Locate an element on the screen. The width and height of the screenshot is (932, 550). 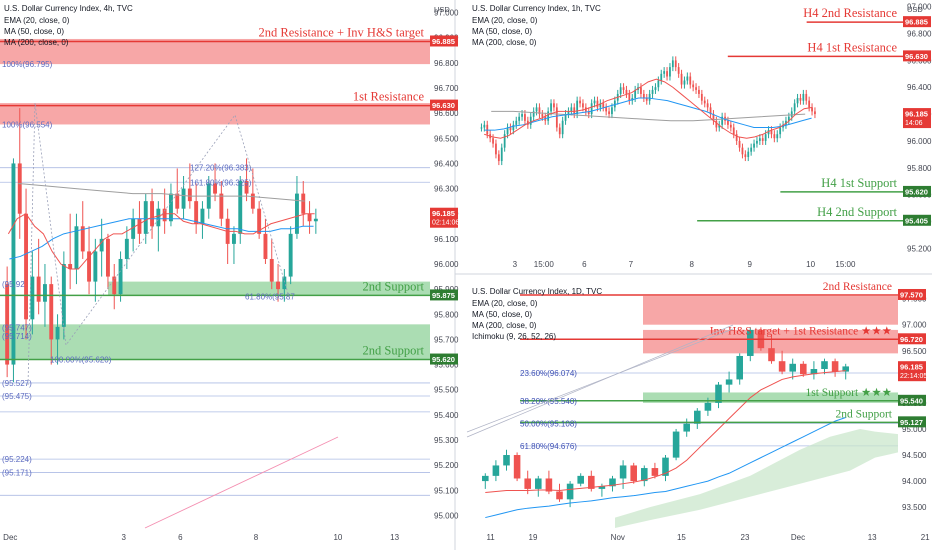
x-tick-label: 15:00 is located at coordinates (544, 264).